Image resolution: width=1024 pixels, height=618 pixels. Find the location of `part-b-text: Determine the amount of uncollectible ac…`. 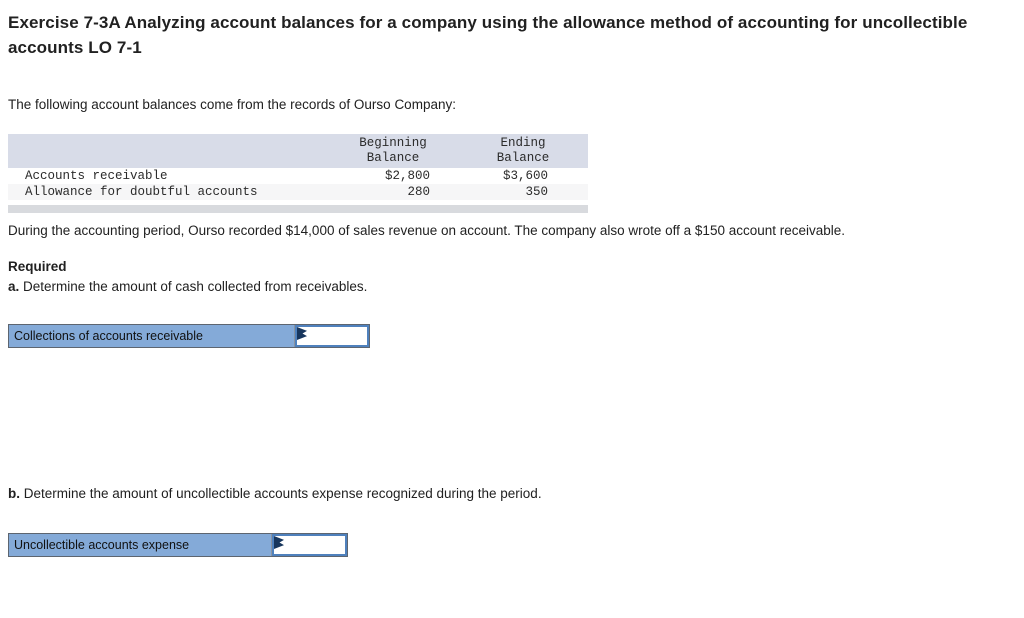

part-b-text: Determine the amount of uncollectible ac… is located at coordinates (281, 493).